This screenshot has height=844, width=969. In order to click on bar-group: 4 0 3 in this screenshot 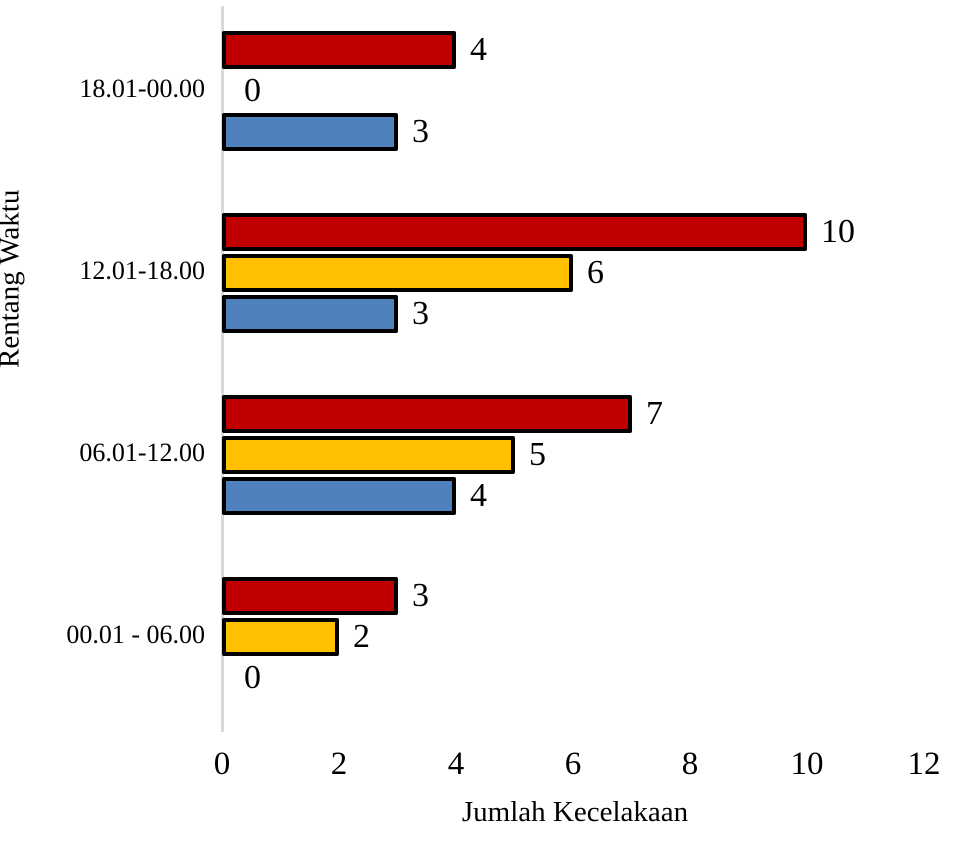, I will do `click(592, 92)`.